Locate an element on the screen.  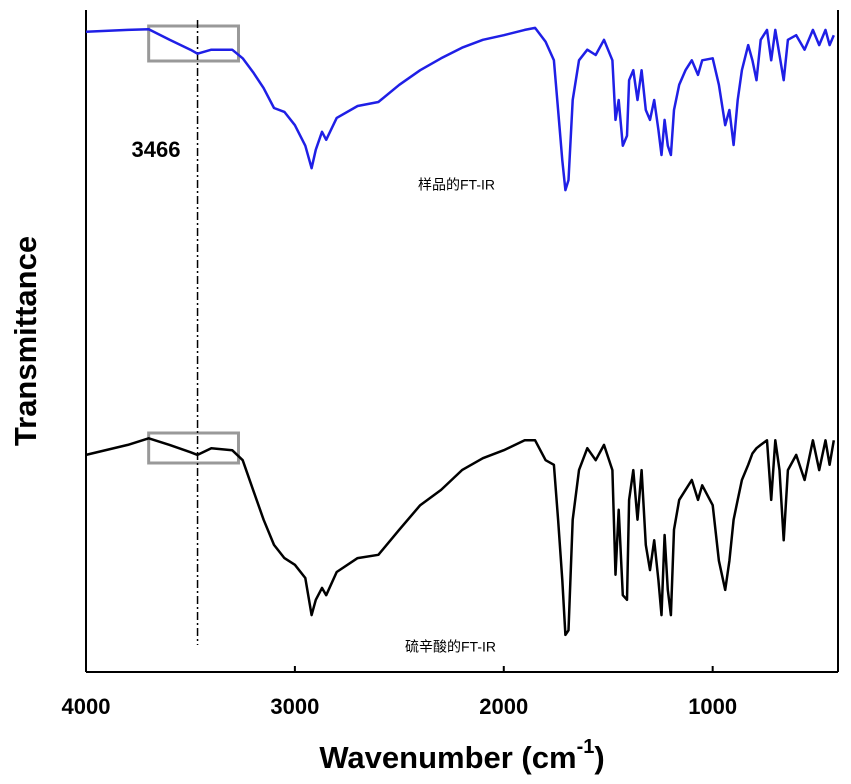
x-axis-label: Wavenumber (cm-1) is located at coordinates (461, 755).